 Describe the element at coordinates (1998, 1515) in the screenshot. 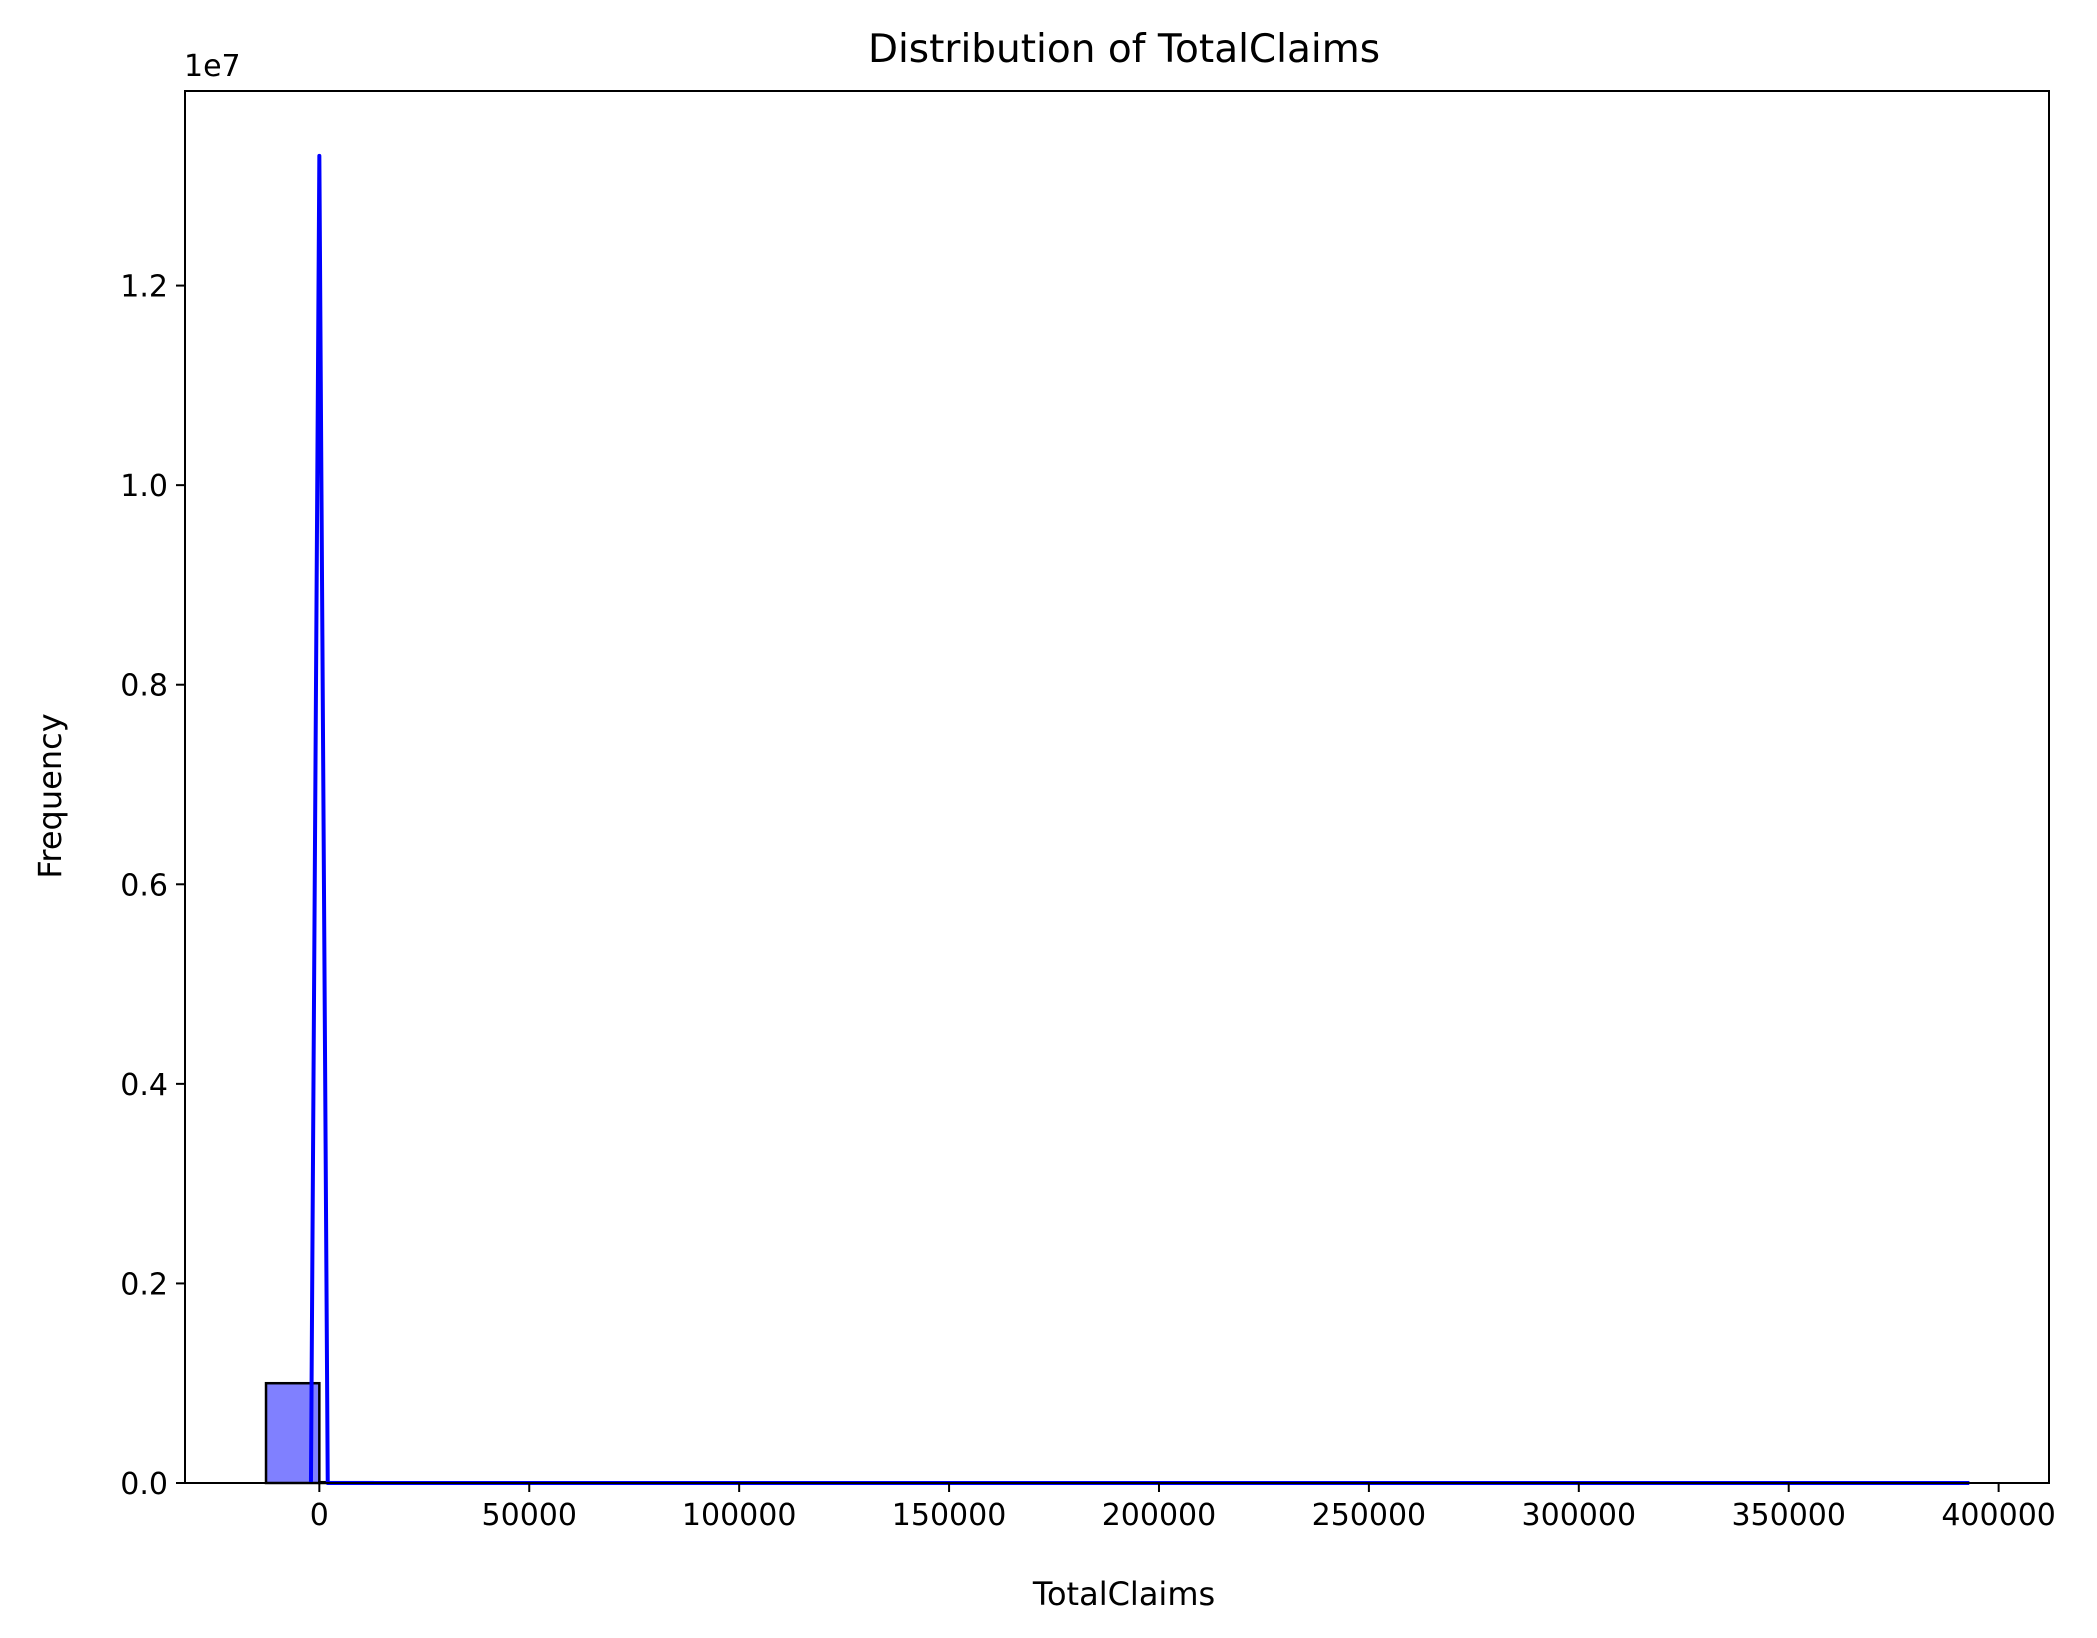

I see `x-tick-label: 400000` at that location.